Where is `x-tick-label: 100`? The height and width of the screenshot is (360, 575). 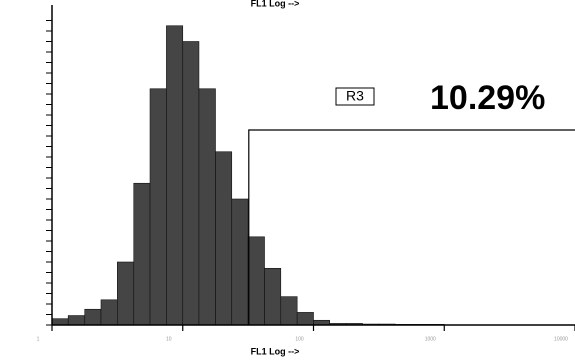 x-tick-label: 100 is located at coordinates (299, 339).